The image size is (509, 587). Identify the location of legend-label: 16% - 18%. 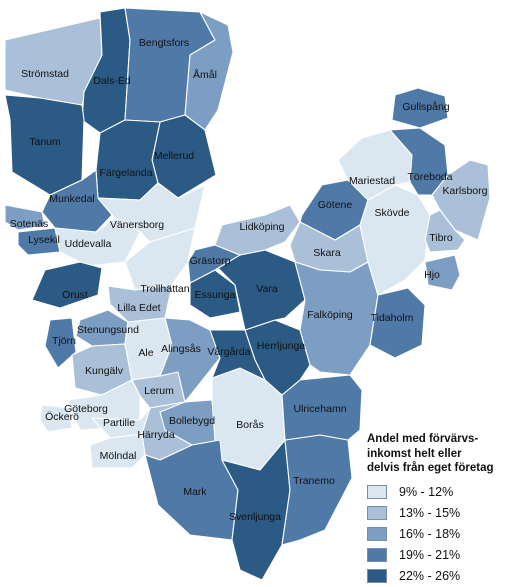
(430, 534).